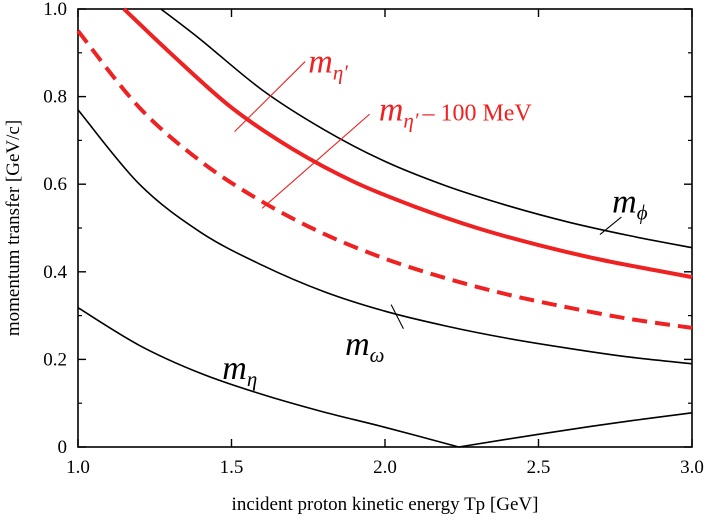 The height and width of the screenshot is (522, 706). What do you see at coordinates (55, 184) in the screenshot?
I see `y-tick-label: 0.6` at bounding box center [55, 184].